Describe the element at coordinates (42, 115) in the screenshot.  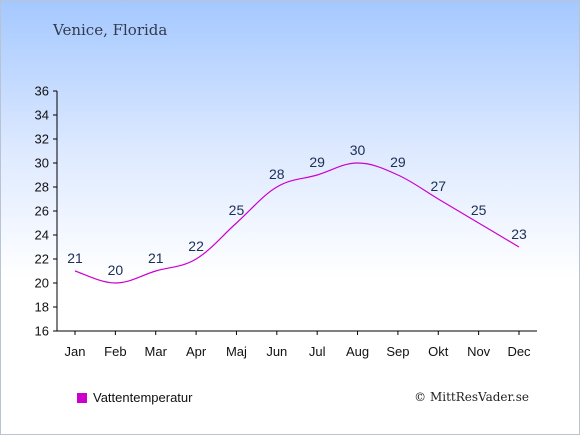
I see `y-tick-label: 34` at that location.